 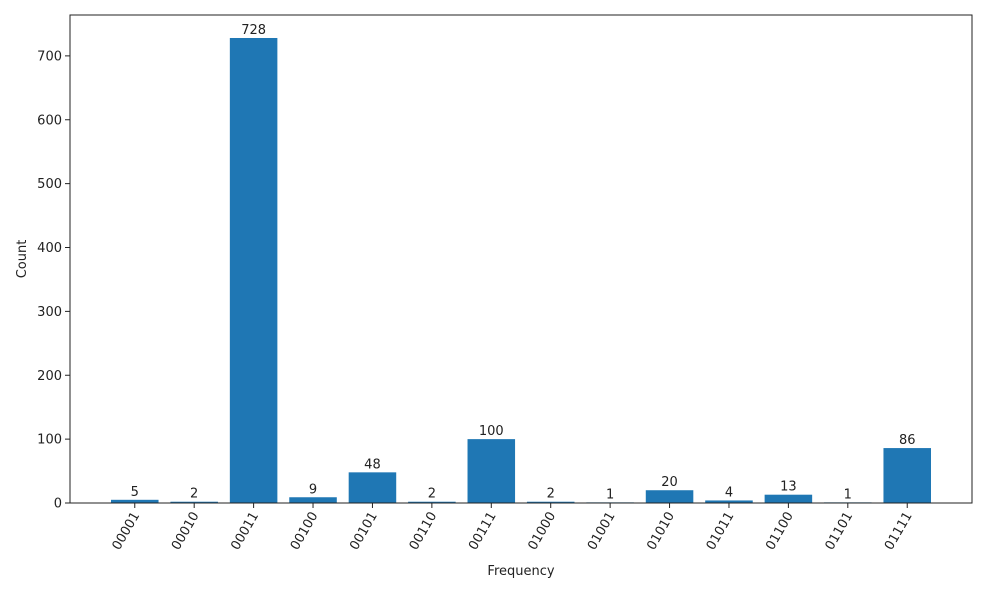 What do you see at coordinates (788, 487) in the screenshot?
I see `value-label: 13` at bounding box center [788, 487].